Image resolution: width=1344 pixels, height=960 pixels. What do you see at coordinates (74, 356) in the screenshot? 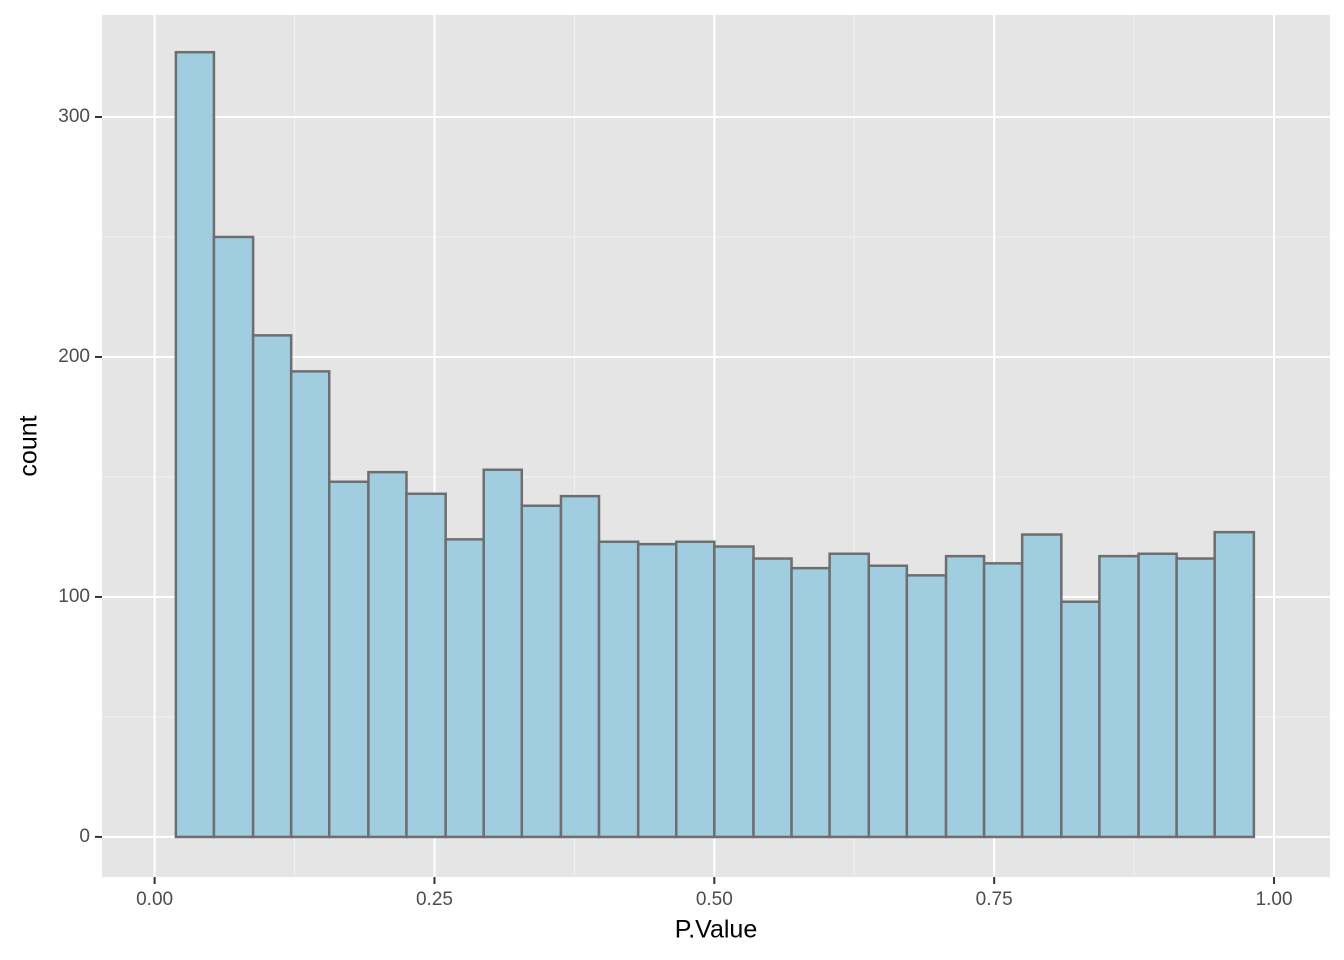
I see `y-tick-label: 200` at bounding box center [74, 356].